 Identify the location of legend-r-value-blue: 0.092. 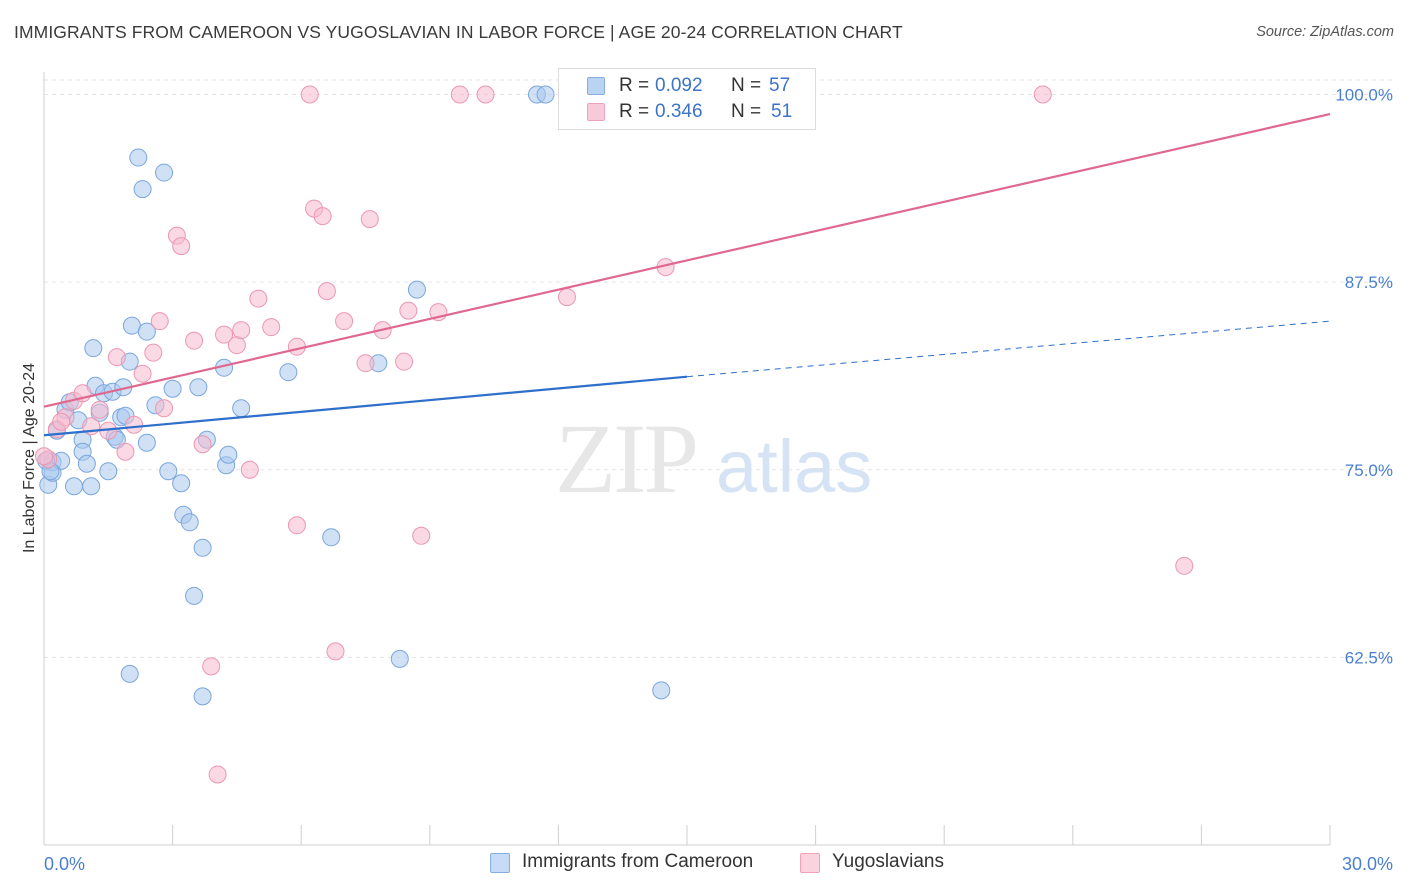
(679, 85).